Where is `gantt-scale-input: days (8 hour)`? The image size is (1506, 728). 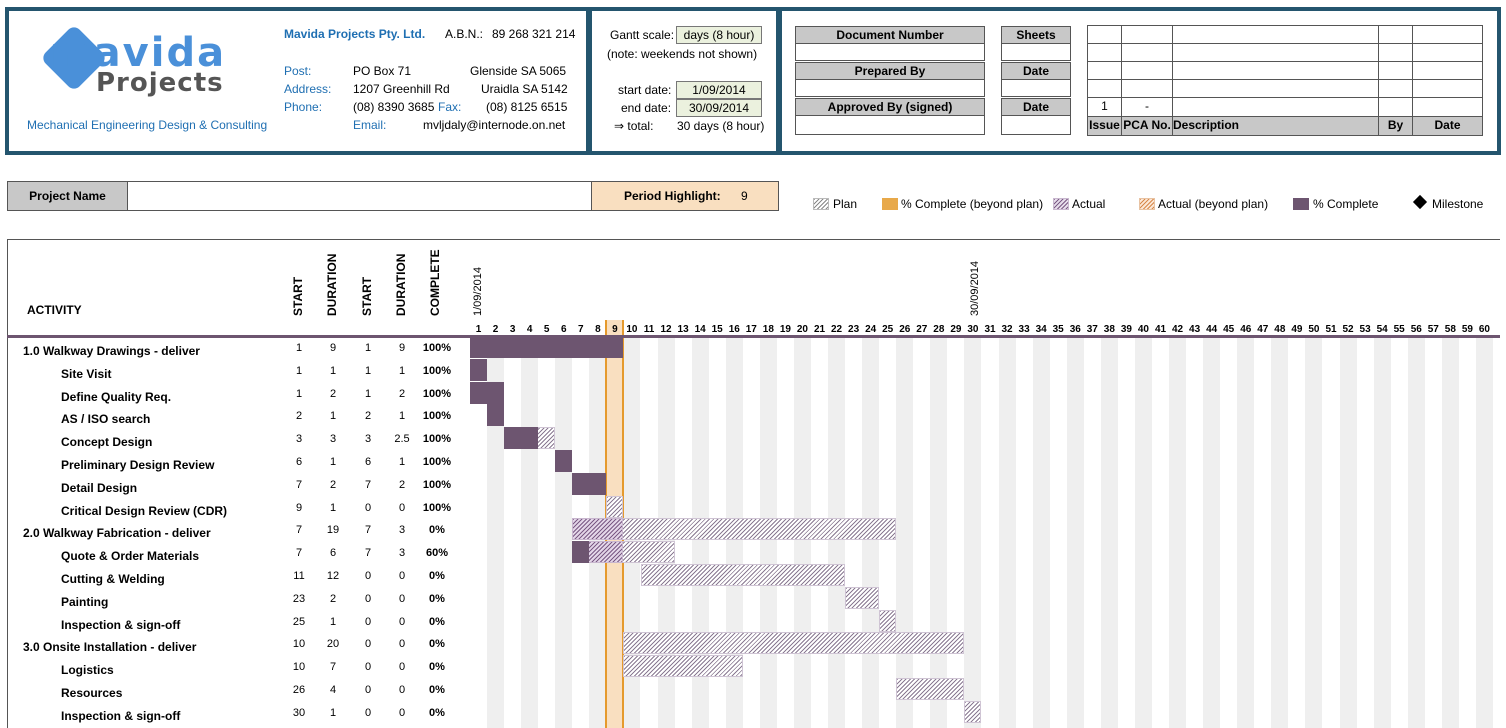 gantt-scale-input: days (8 hour) is located at coordinates (719, 35).